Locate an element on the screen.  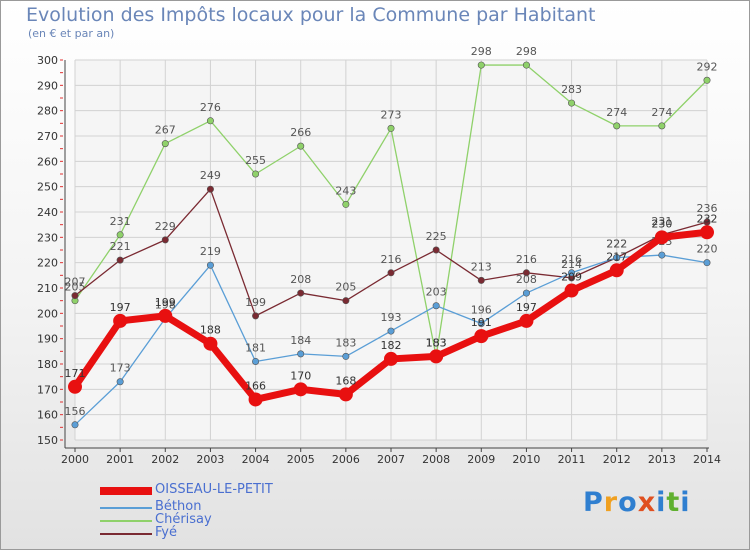
data-label-bethon: 219 is located at coordinates (210, 251).